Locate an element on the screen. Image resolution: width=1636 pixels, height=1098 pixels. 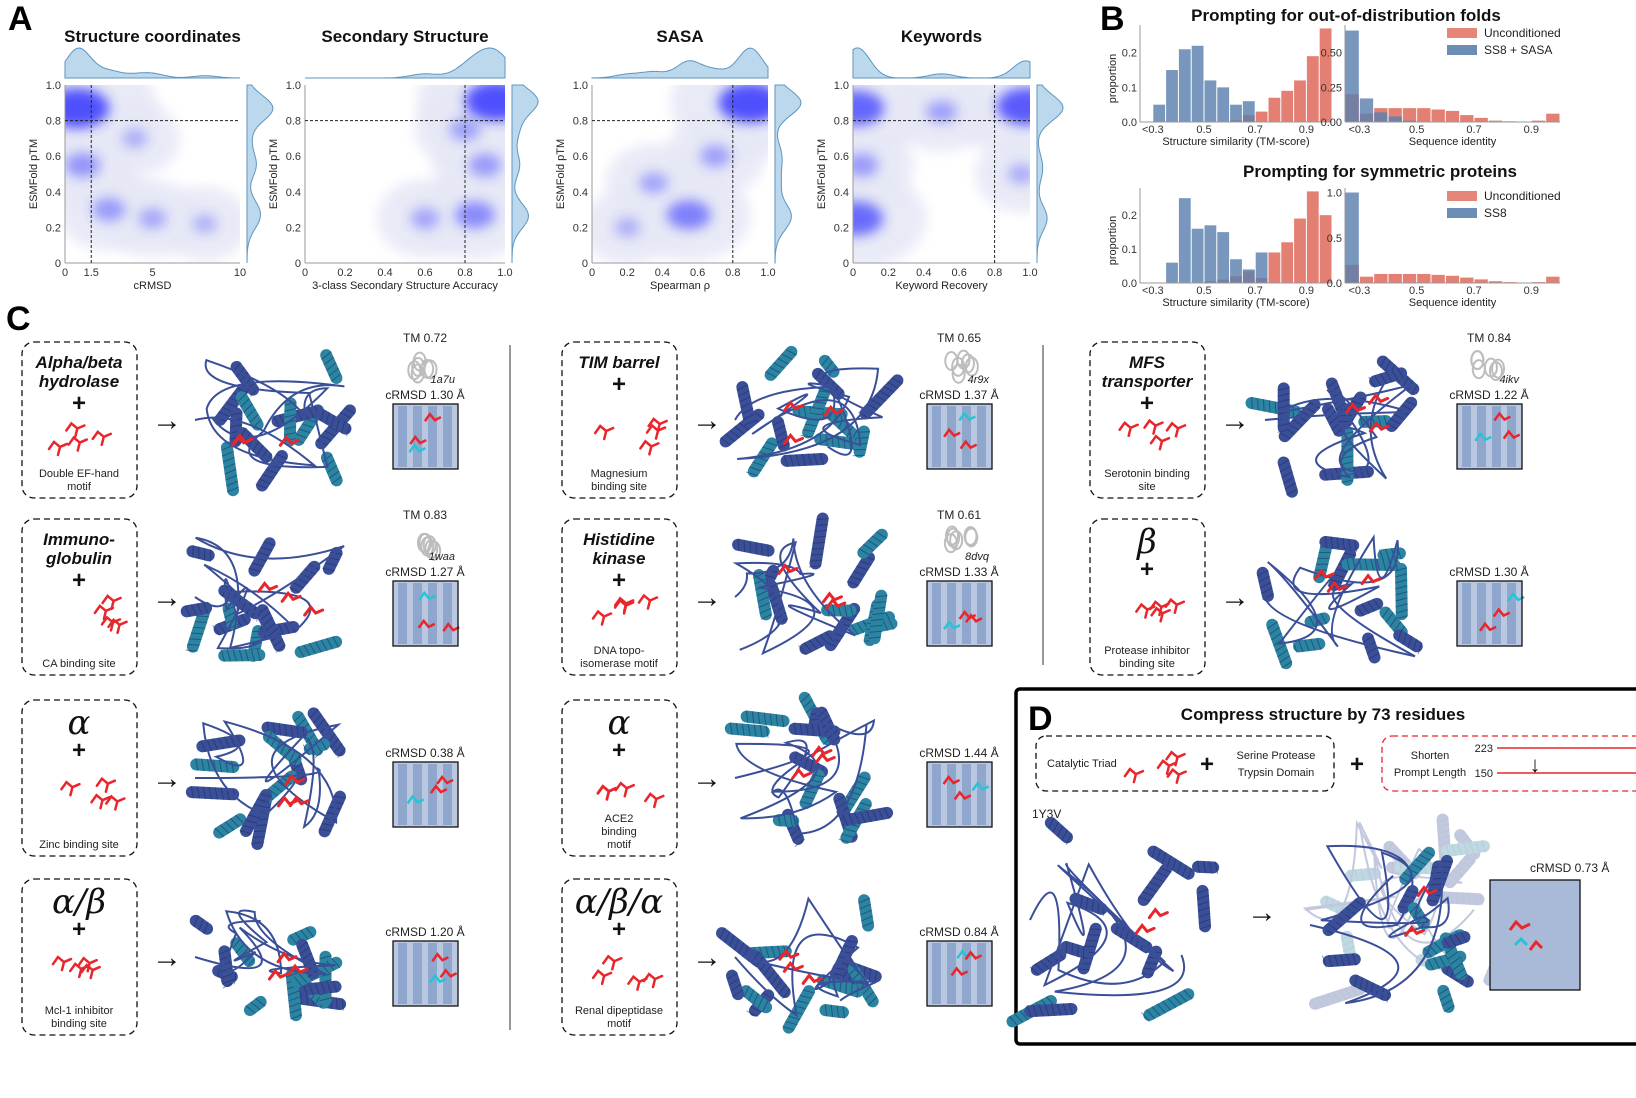
pdb-id: 1Y3V is located at coordinates (1046, 814).